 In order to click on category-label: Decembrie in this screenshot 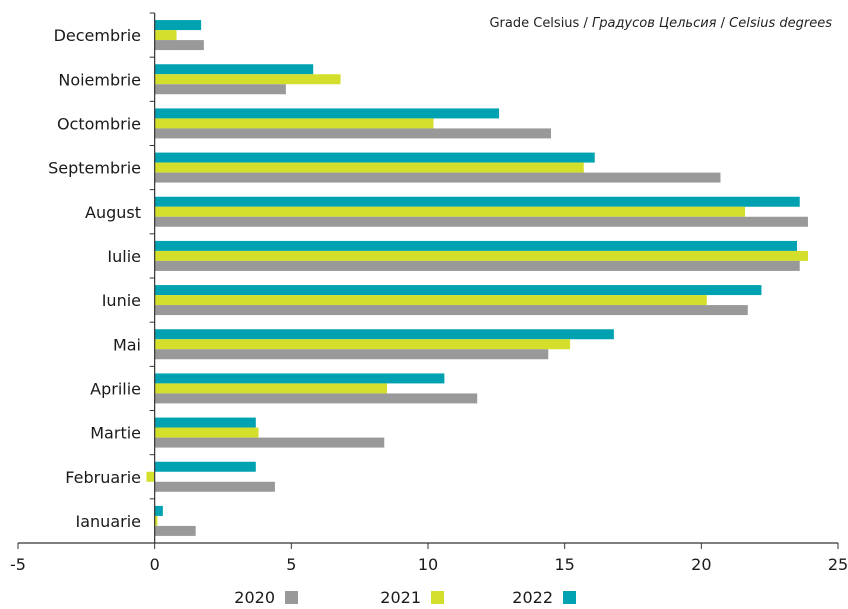, I will do `click(97, 35)`.